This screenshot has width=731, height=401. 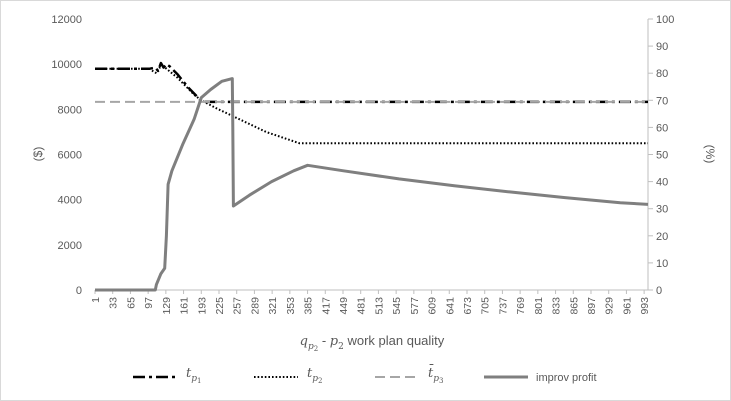 What do you see at coordinates (397, 306) in the screenshot?
I see `x-tick-label: 545` at bounding box center [397, 306].